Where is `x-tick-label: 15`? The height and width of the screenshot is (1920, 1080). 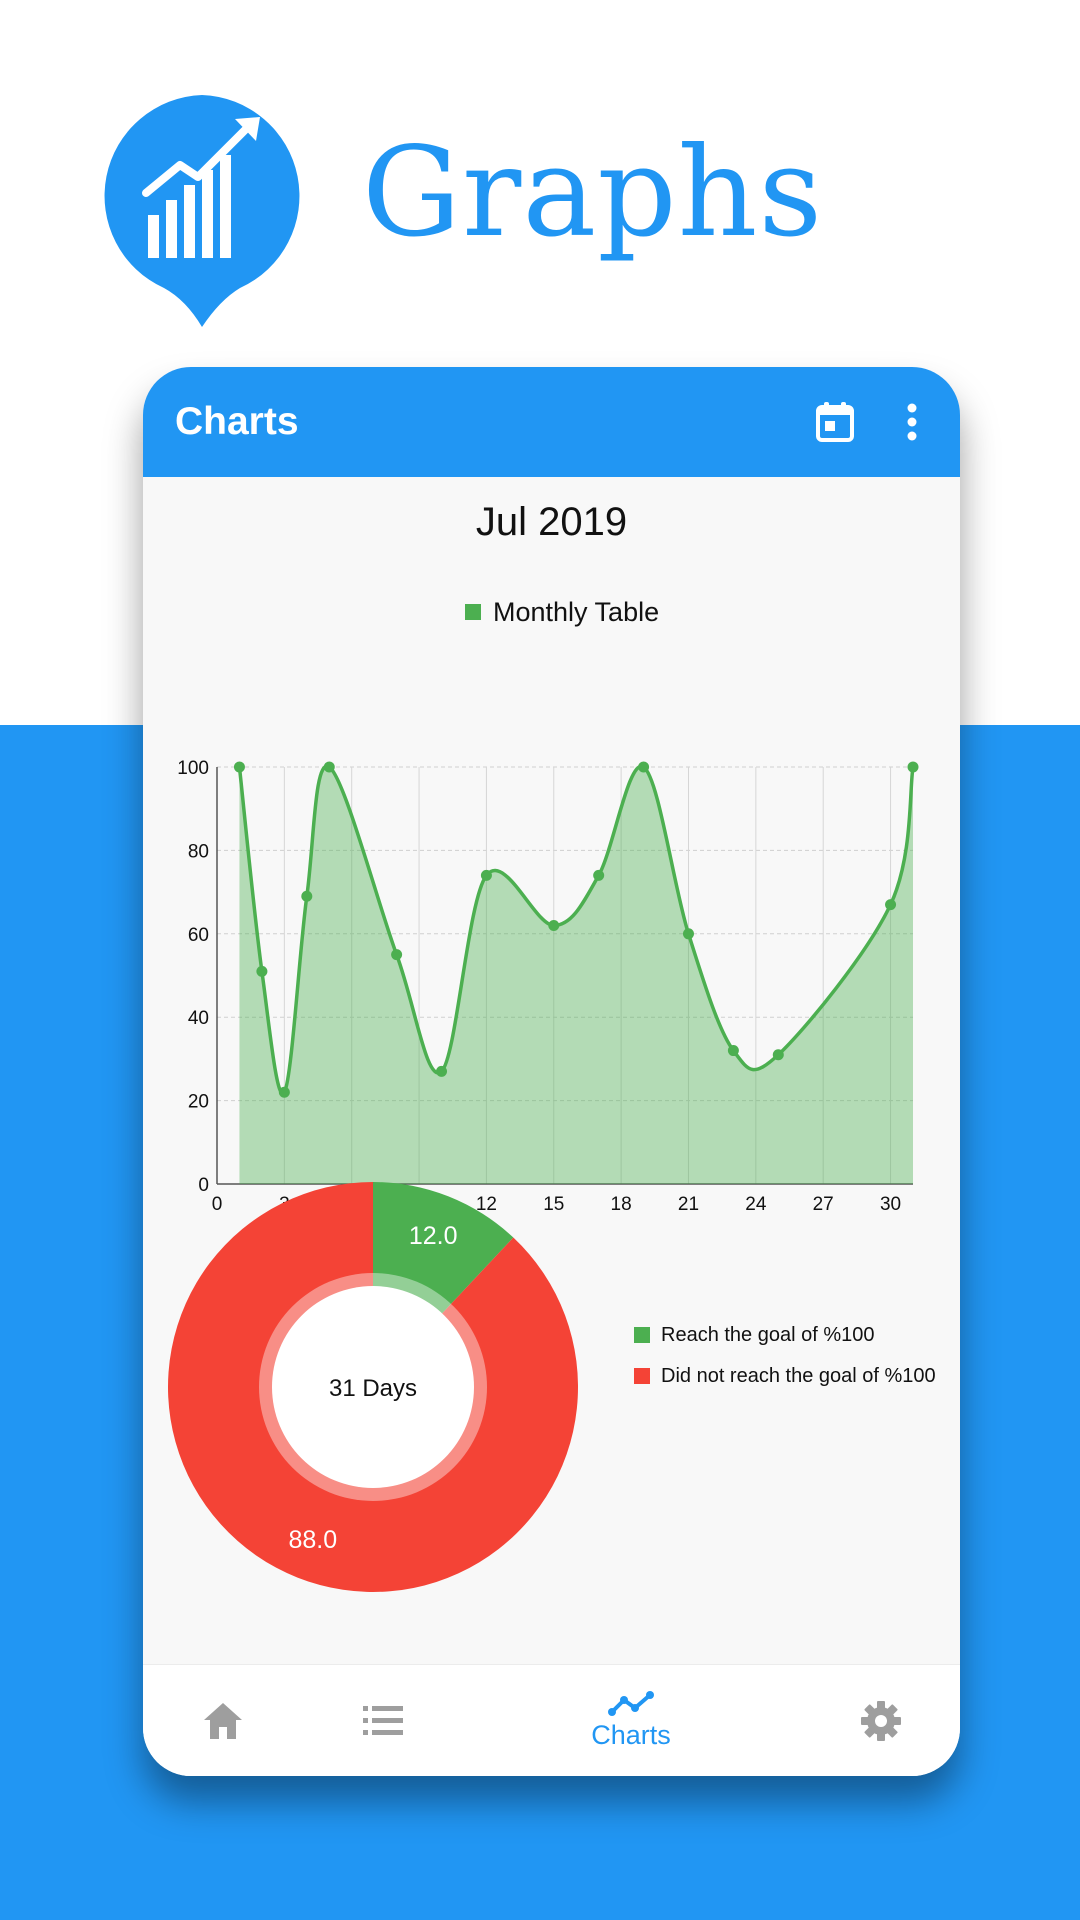 x-tick-label: 15 is located at coordinates (553, 1204).